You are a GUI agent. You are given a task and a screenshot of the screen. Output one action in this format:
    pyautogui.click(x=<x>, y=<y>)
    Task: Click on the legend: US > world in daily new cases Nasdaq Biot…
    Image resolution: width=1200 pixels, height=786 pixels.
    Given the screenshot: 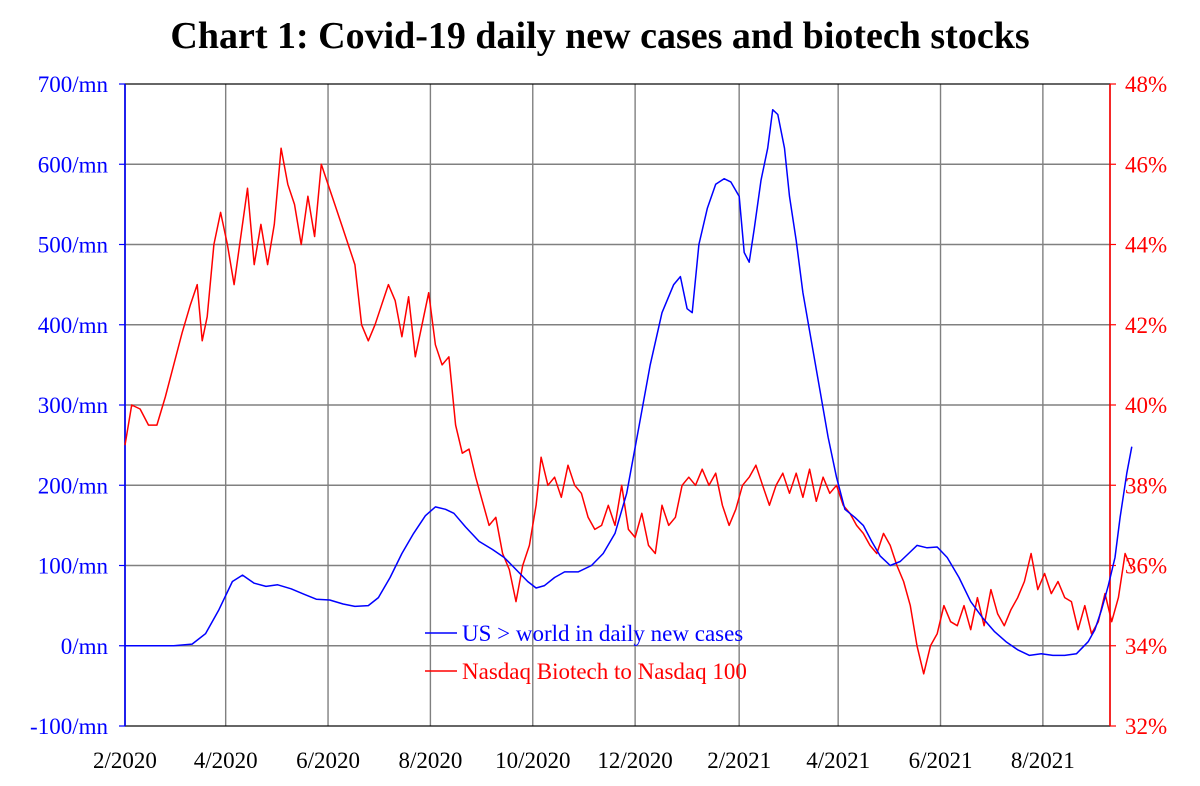 What is the action you would take?
    pyautogui.click(x=586, y=652)
    